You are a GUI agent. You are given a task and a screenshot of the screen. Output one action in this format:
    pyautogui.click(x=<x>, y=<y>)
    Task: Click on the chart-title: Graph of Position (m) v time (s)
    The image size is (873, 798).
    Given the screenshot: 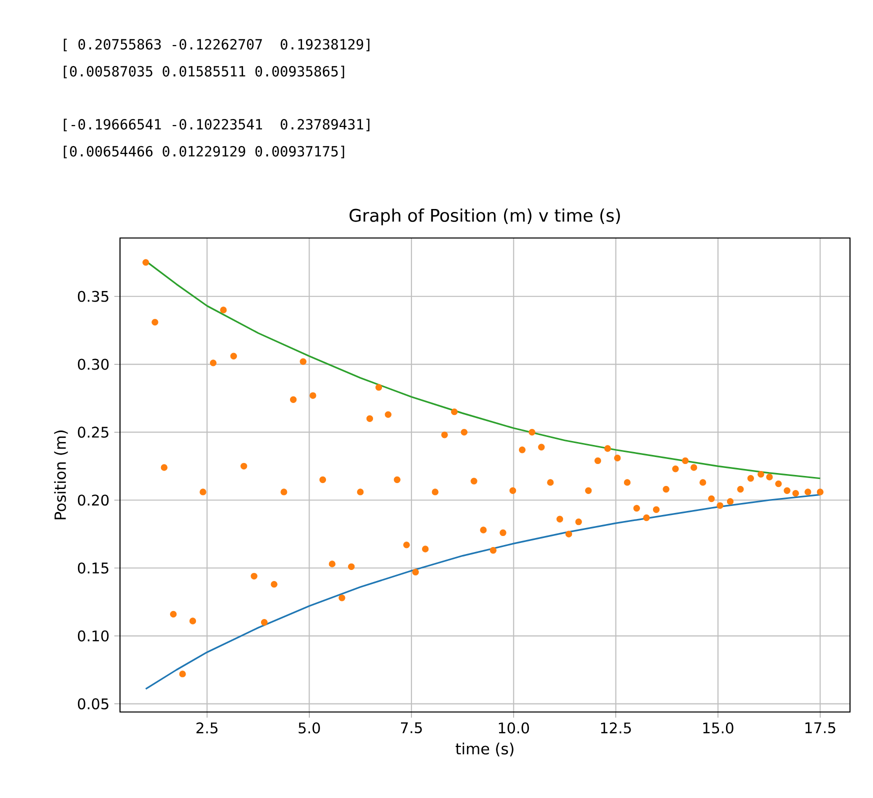 What is the action you would take?
    pyautogui.click(x=485, y=217)
    